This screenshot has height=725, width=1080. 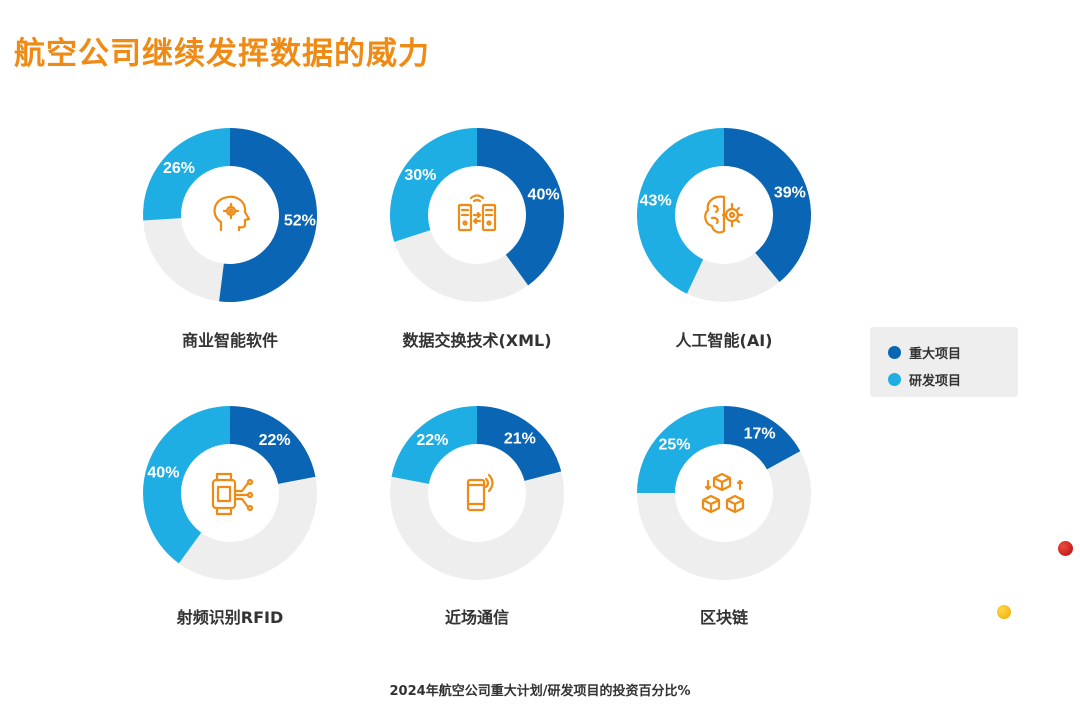 I want to click on rfid-chip-icon, so click(x=232, y=494).